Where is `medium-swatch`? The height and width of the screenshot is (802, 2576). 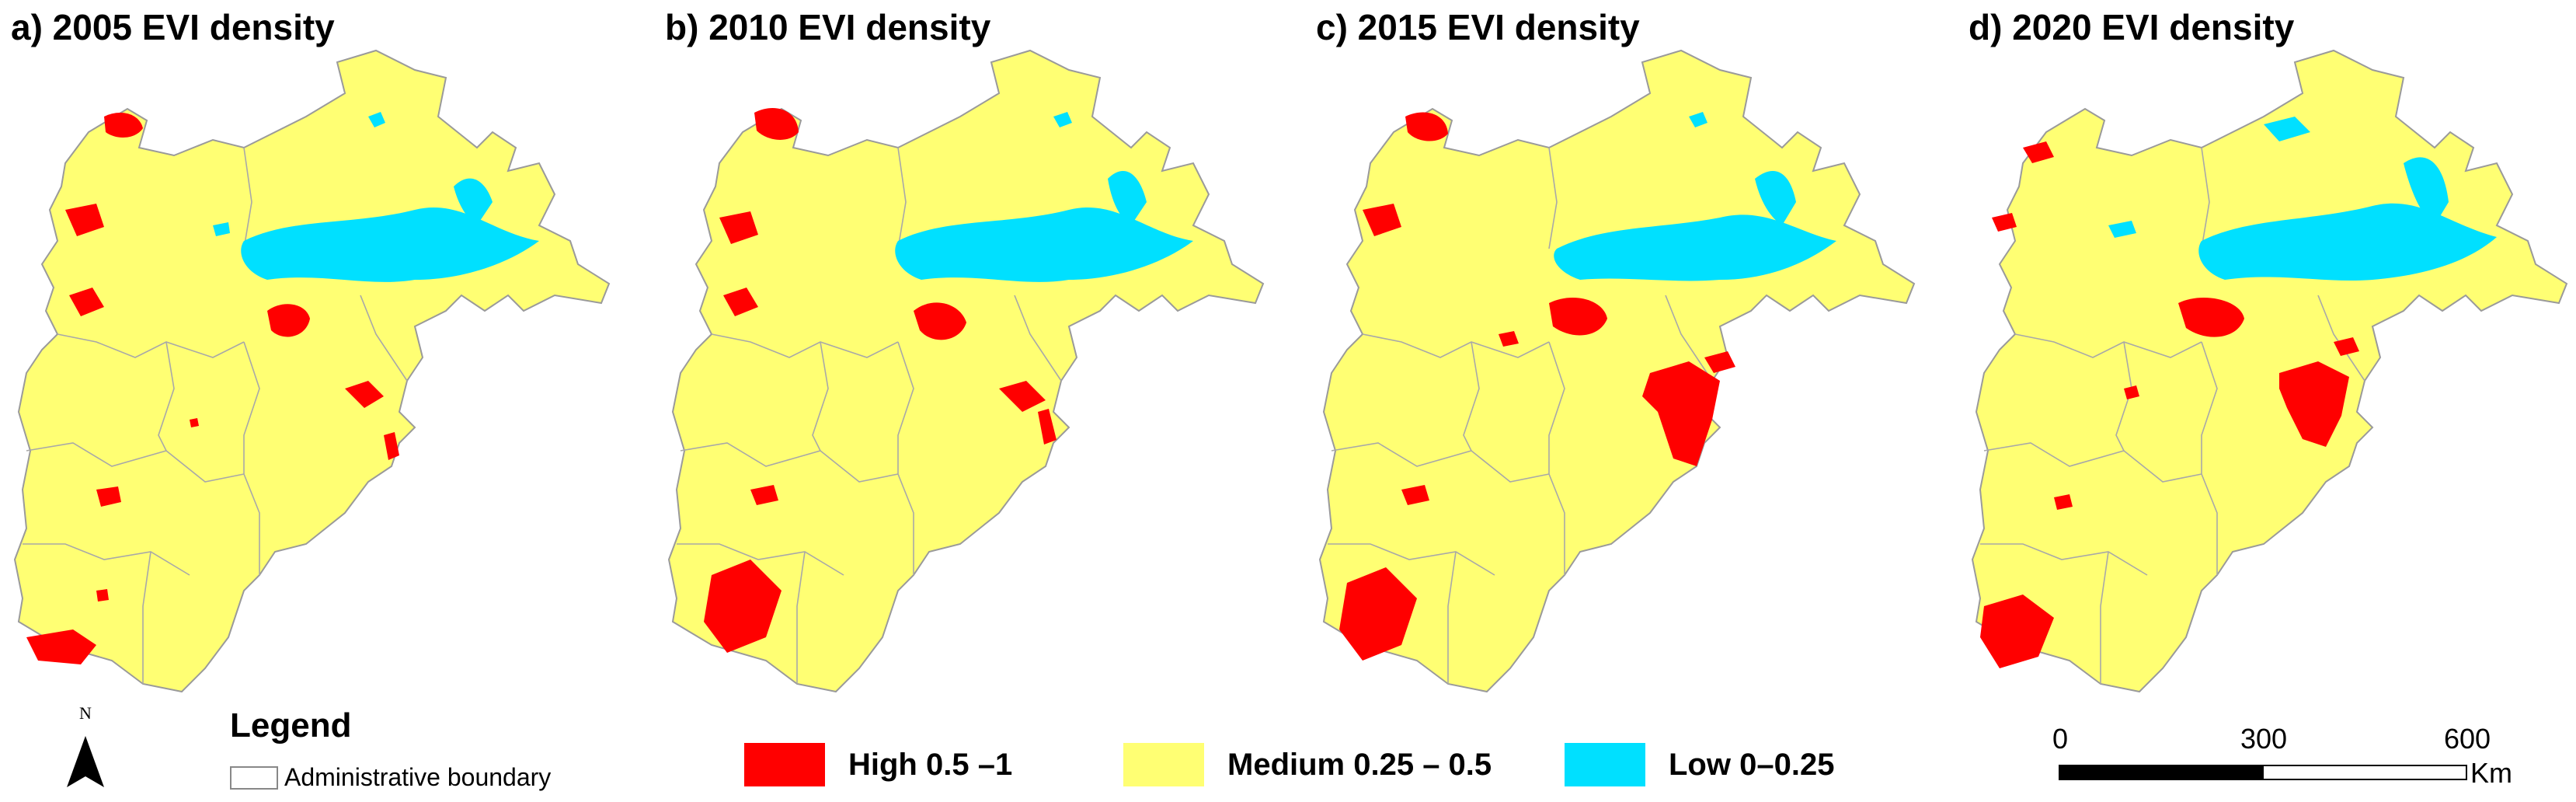
medium-swatch is located at coordinates (1163, 764).